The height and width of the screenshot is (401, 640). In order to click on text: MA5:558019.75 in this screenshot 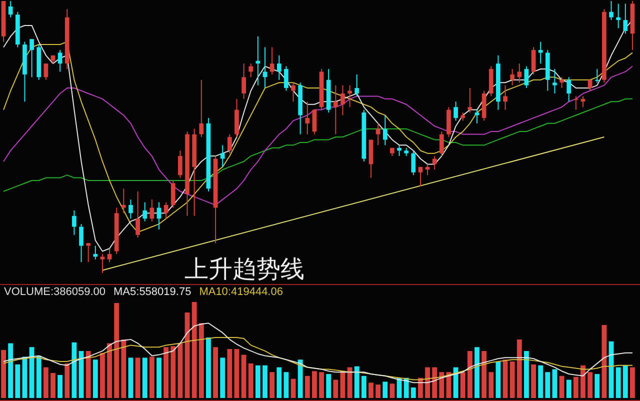, I will do `click(153, 293)`.